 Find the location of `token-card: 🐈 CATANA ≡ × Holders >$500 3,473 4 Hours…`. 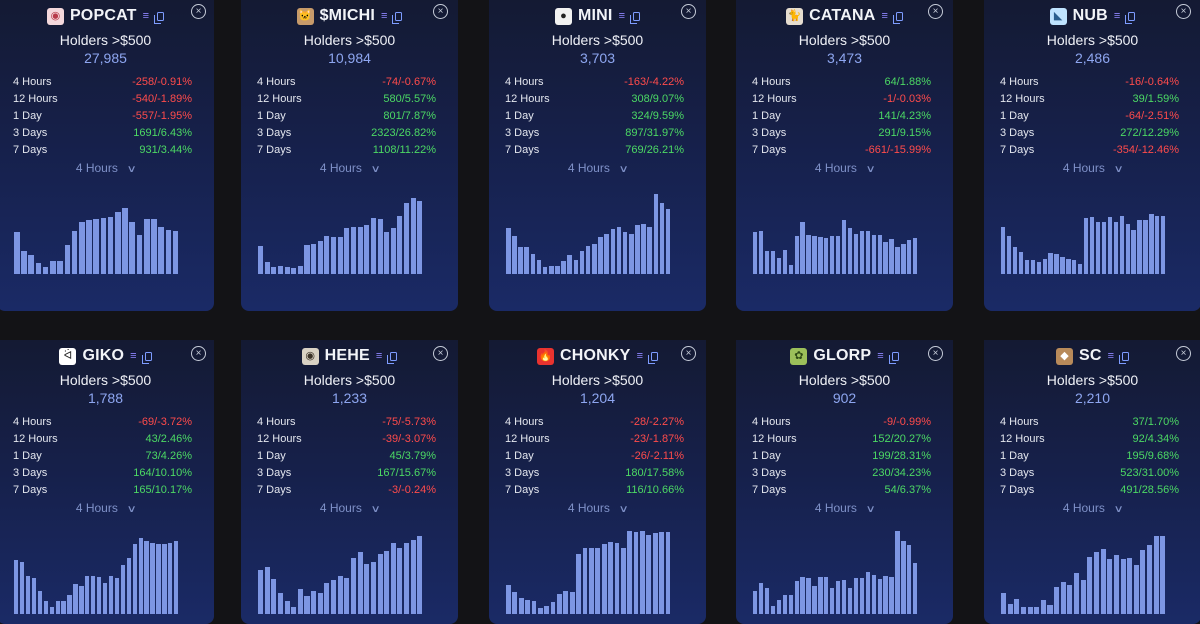

token-card: 🐈 CATANA ≡ × Holders >$500 3,473 4 Hours… is located at coordinates (844, 155).